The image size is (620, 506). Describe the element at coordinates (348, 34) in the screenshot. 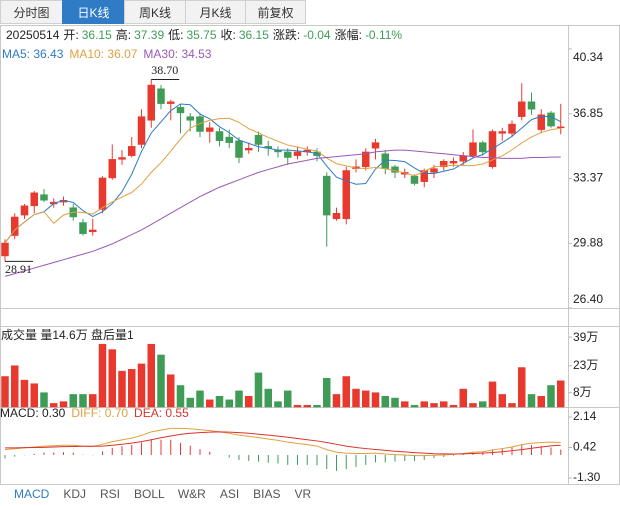

I see `quote-label: 涨幅:` at that location.